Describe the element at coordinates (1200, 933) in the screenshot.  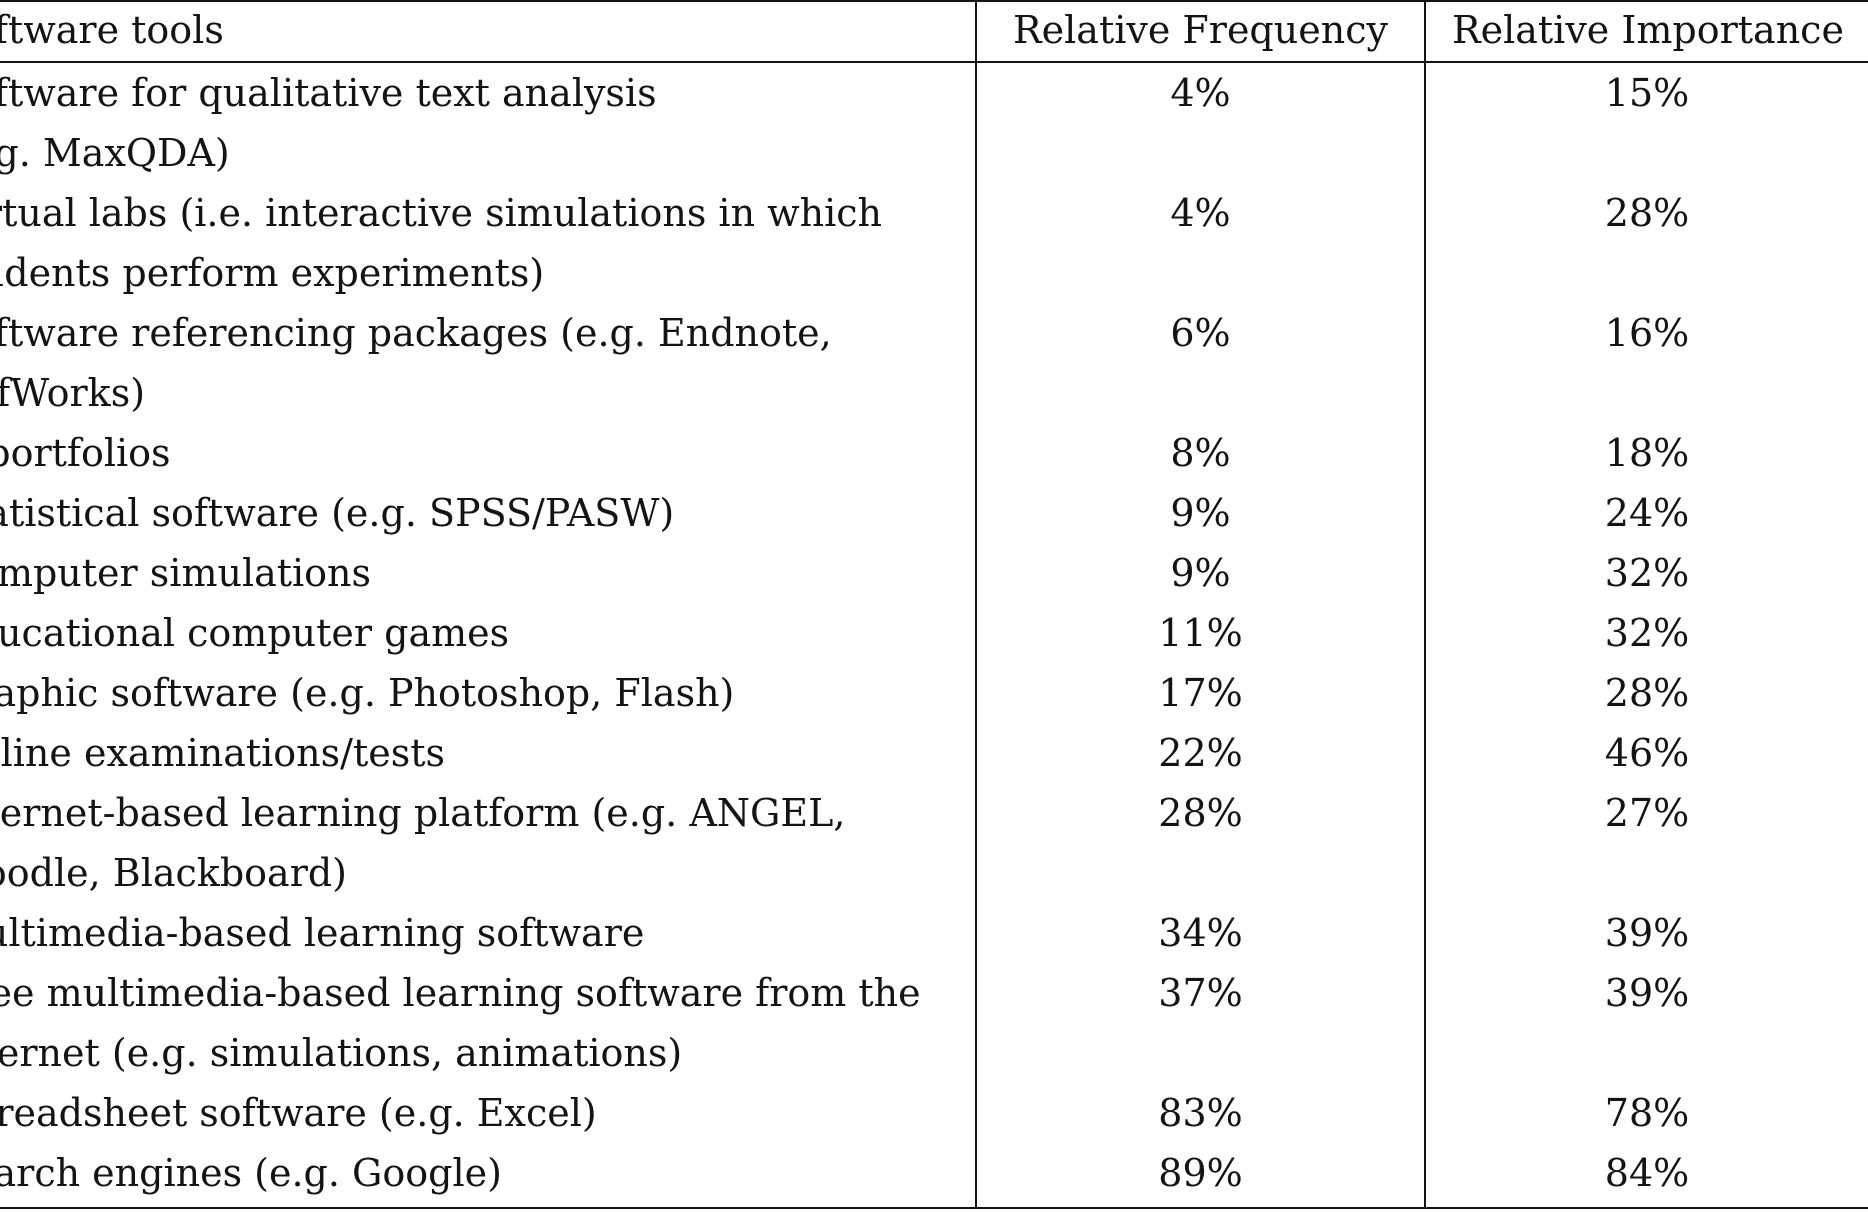
I see `relative-frequency-value: 34%` at that location.